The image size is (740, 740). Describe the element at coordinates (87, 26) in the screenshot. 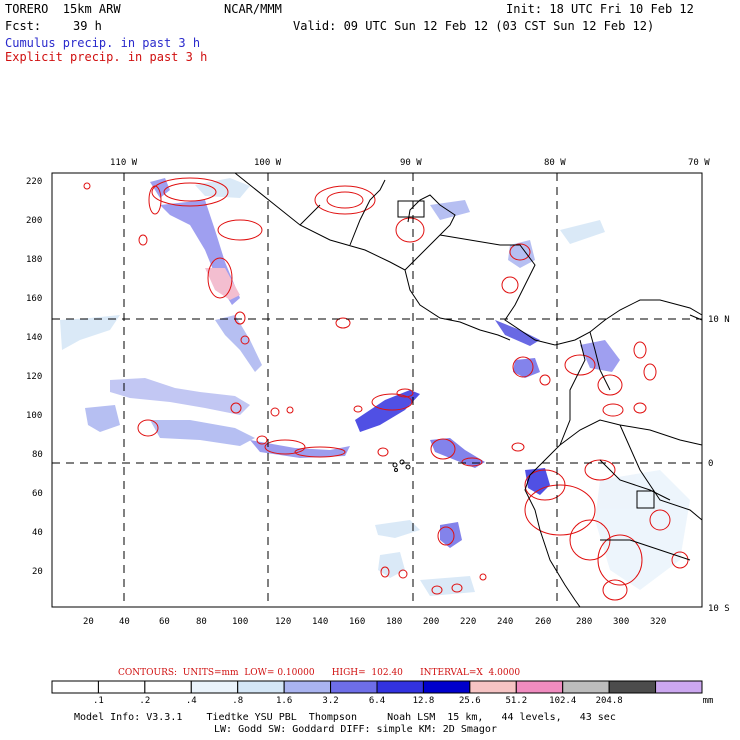

I see `forecast-hours: 39 h` at that location.